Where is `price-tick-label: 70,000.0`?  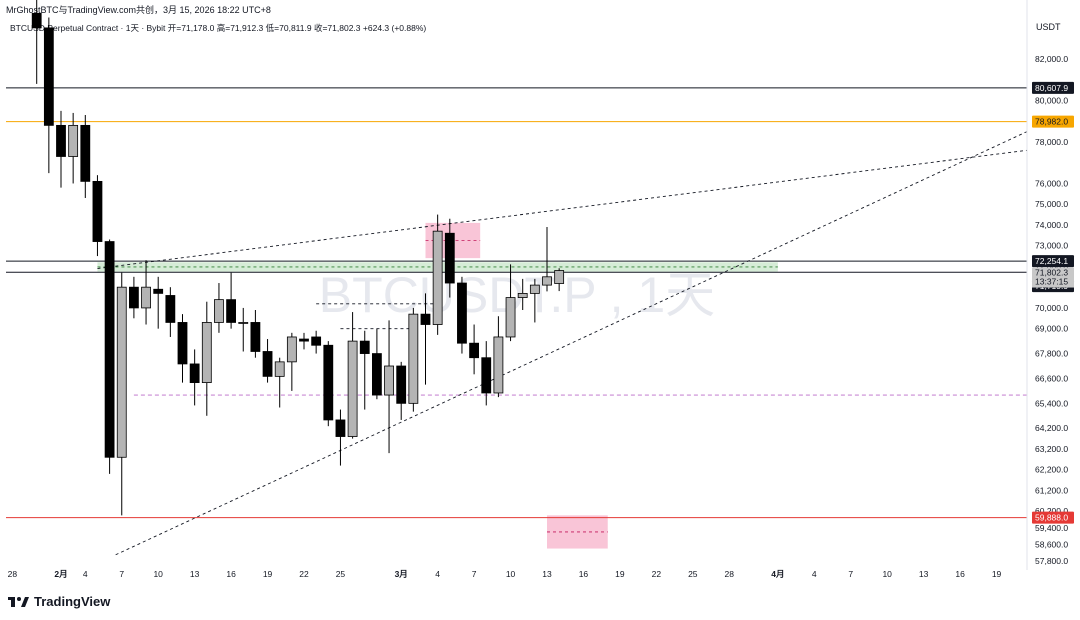
price-tick-label: 70,000.0 is located at coordinates (1051, 308).